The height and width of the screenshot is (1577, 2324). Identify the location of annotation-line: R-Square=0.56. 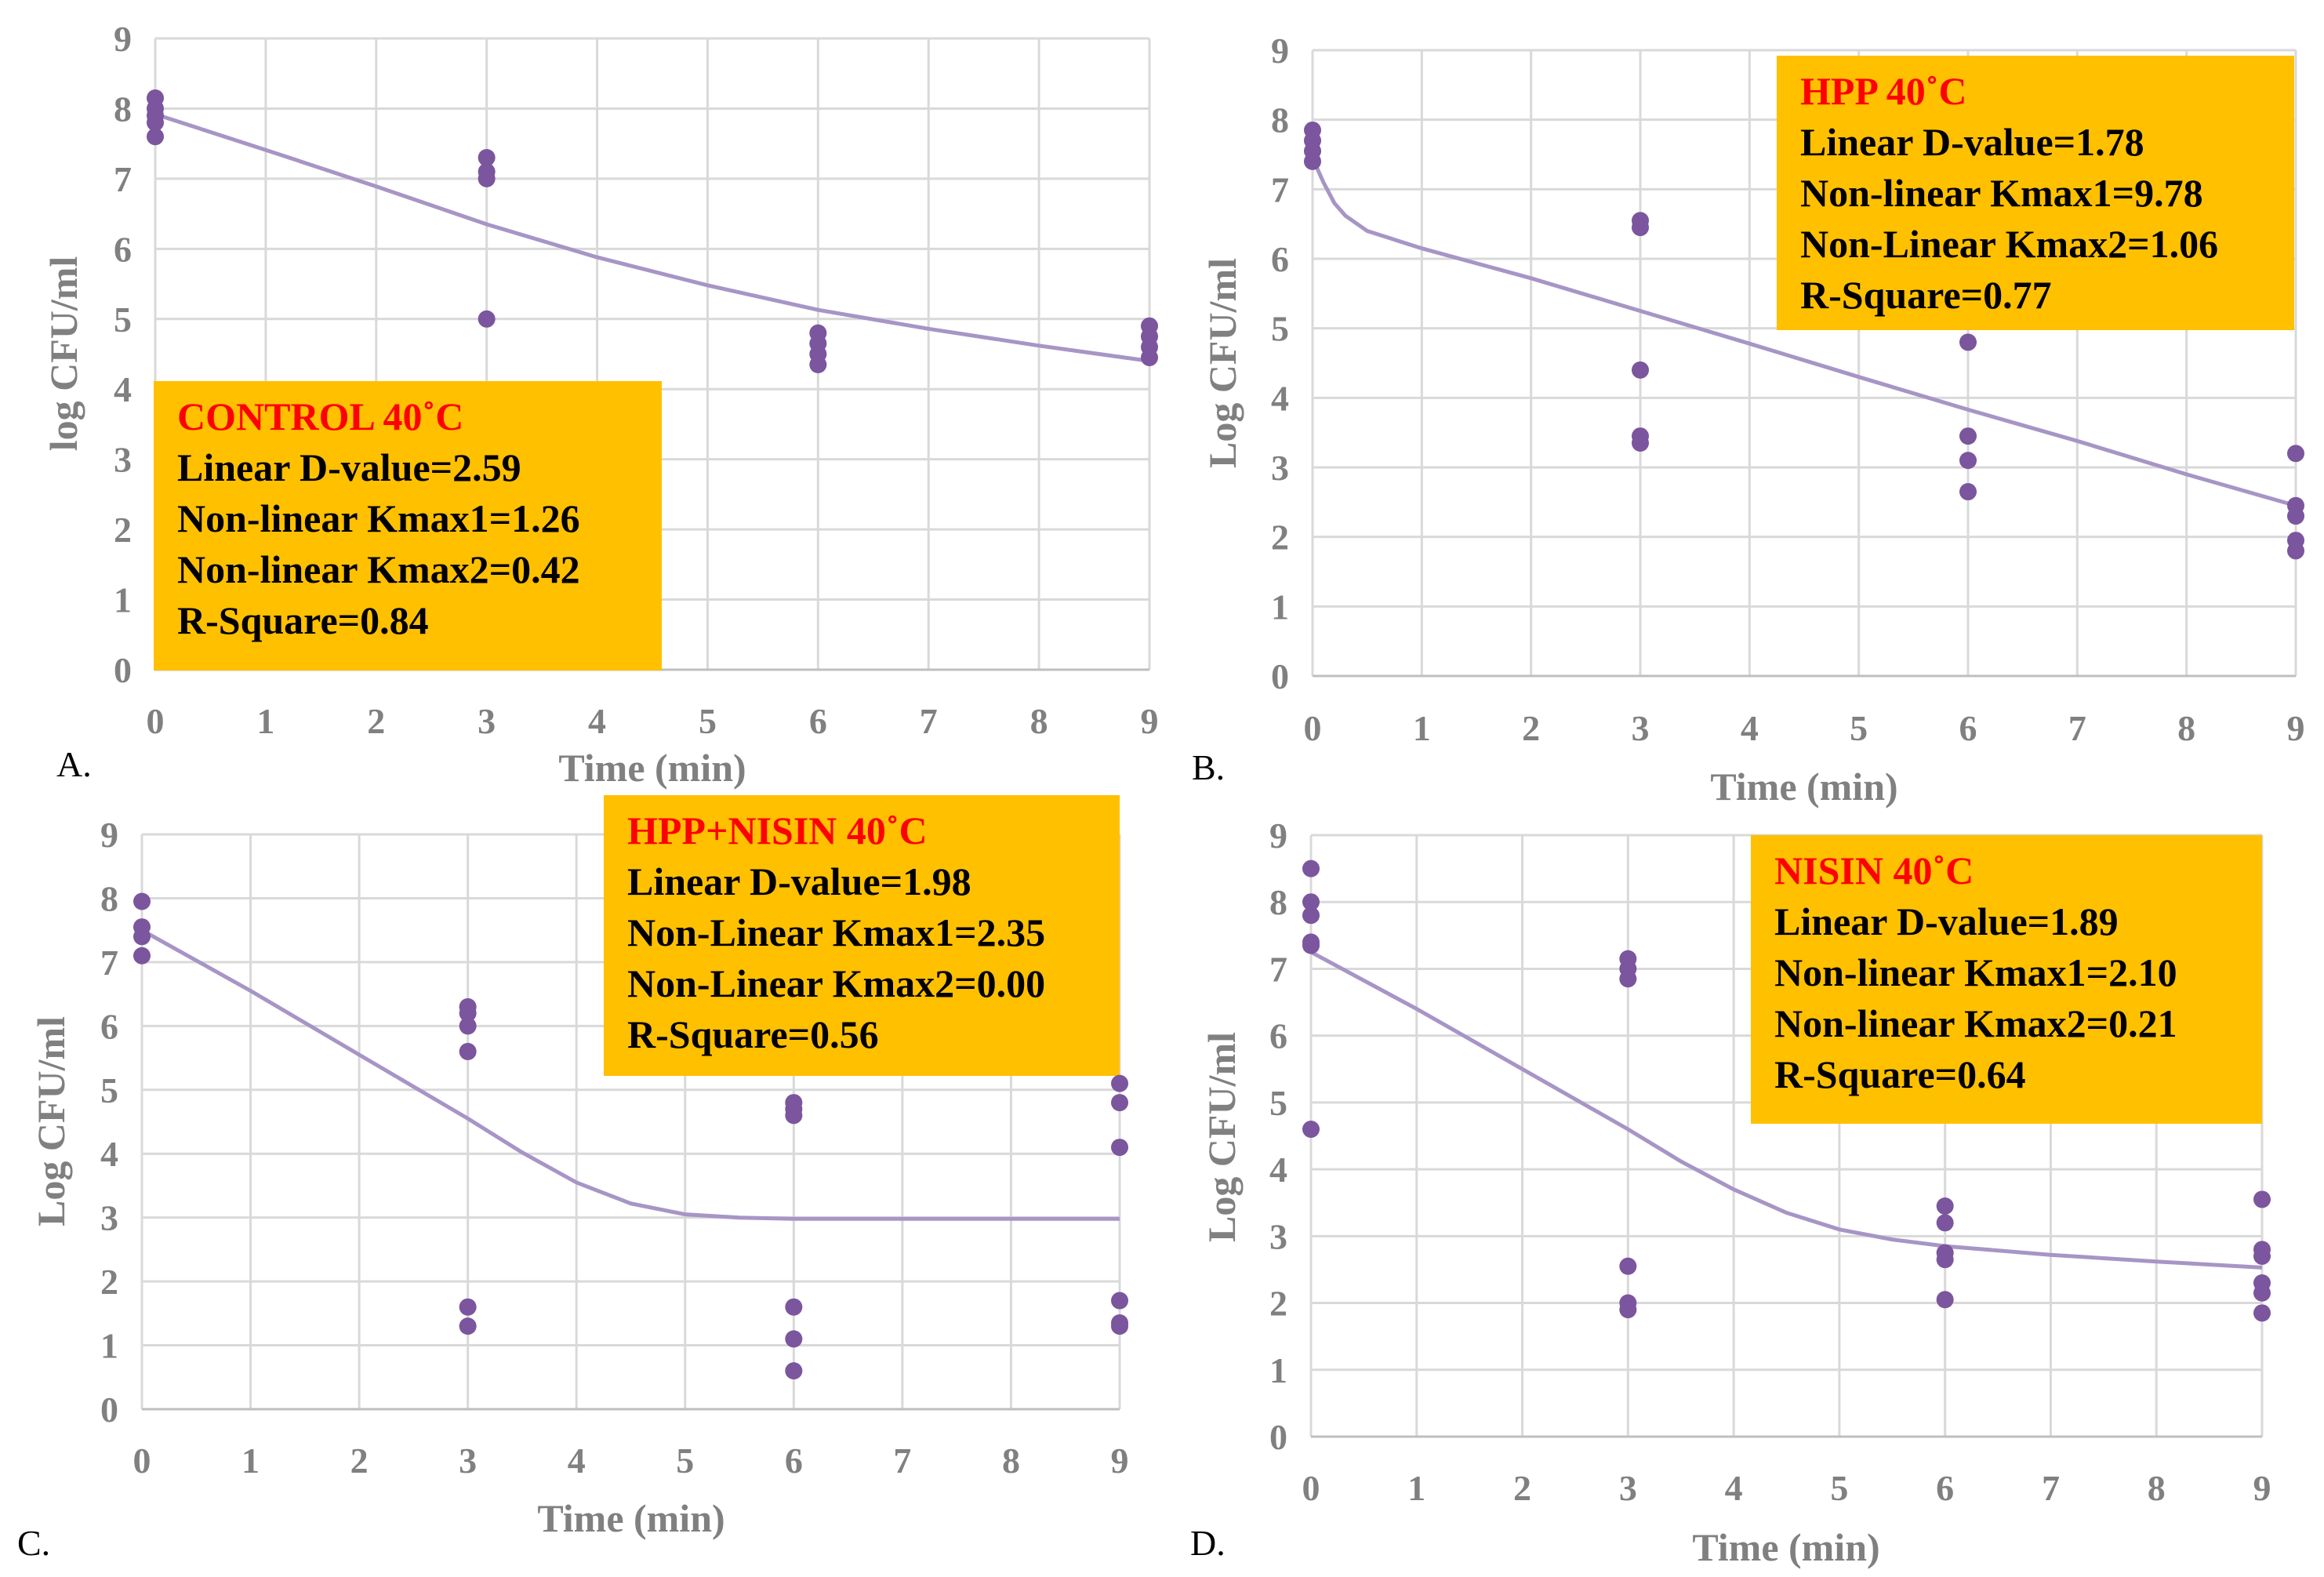
(753, 1034).